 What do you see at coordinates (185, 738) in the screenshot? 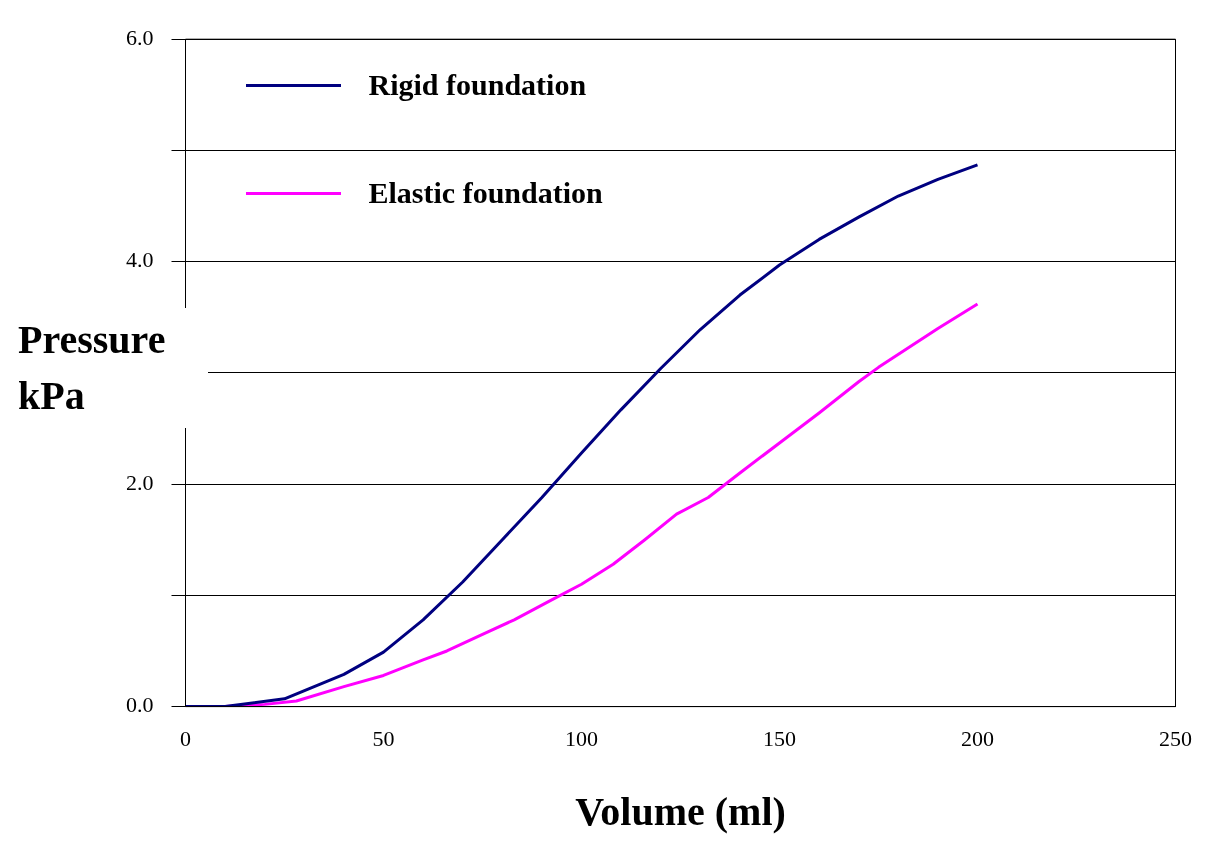
I see `x-tick-label: 0` at bounding box center [185, 738].